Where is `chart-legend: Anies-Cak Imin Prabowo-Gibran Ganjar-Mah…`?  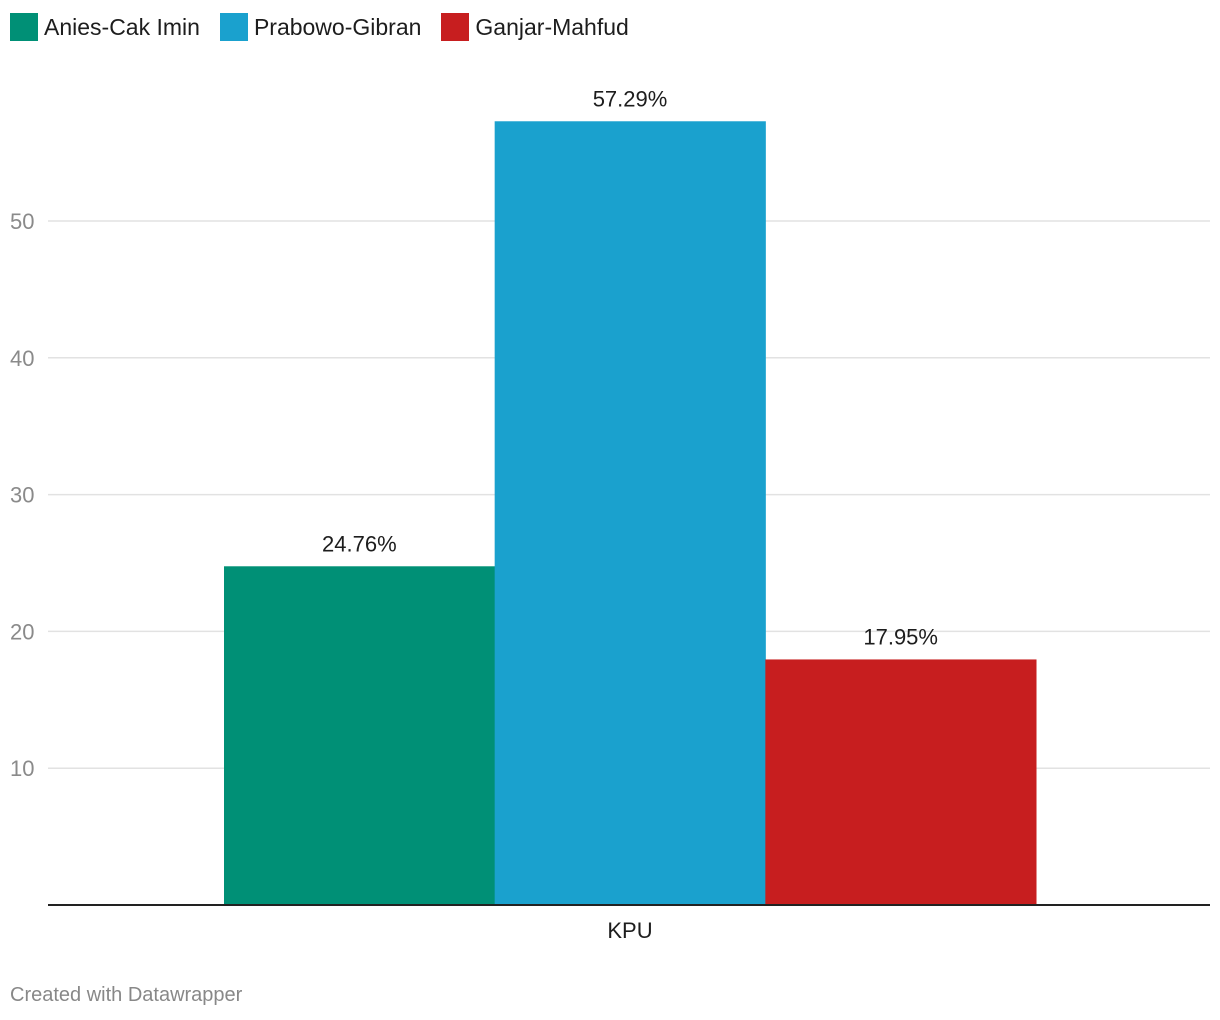
chart-legend: Anies-Cak Imin Prabowo-Gibran Ganjar-Mah… is located at coordinates (329, 27).